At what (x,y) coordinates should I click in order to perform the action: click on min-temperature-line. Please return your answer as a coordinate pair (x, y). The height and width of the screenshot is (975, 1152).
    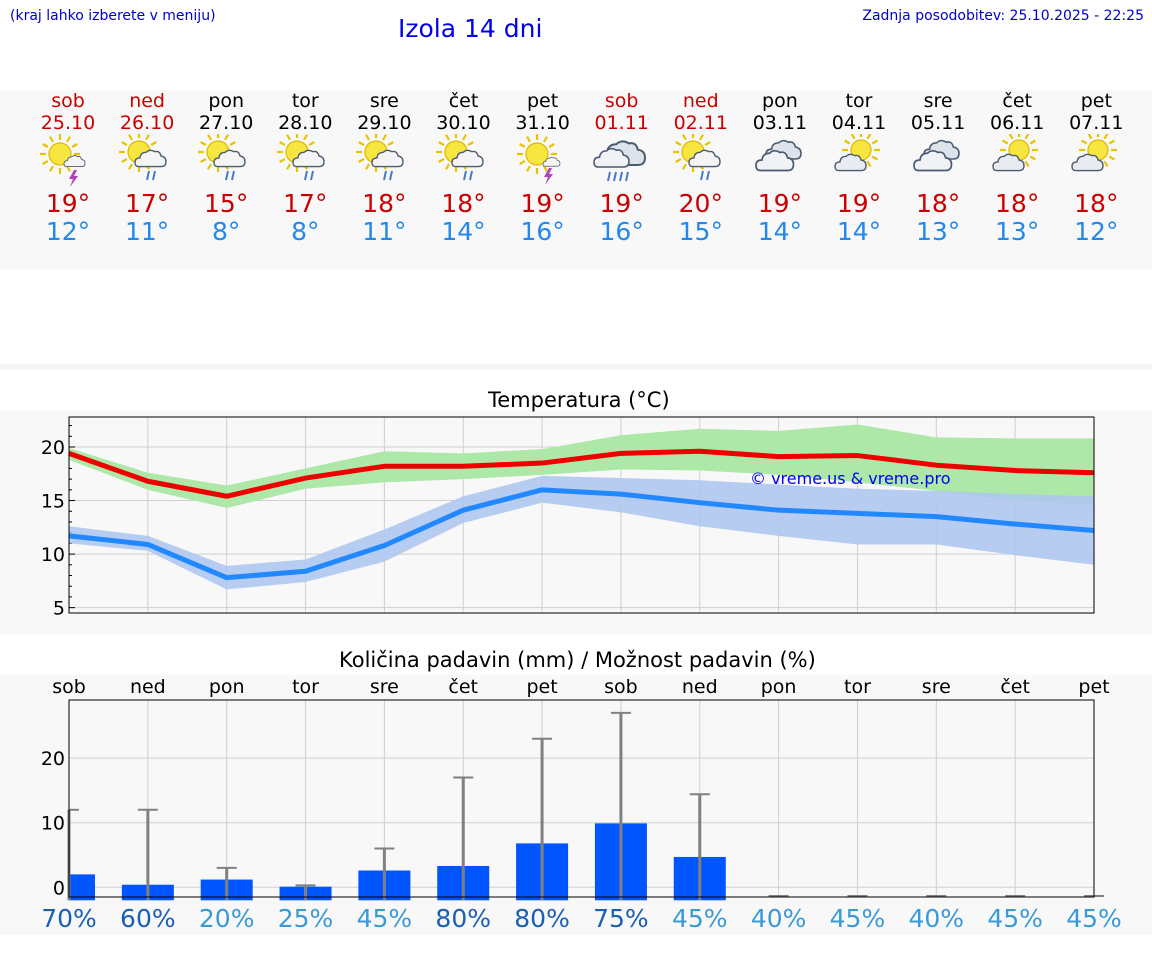
    Looking at the image, I should click on (581, 534).